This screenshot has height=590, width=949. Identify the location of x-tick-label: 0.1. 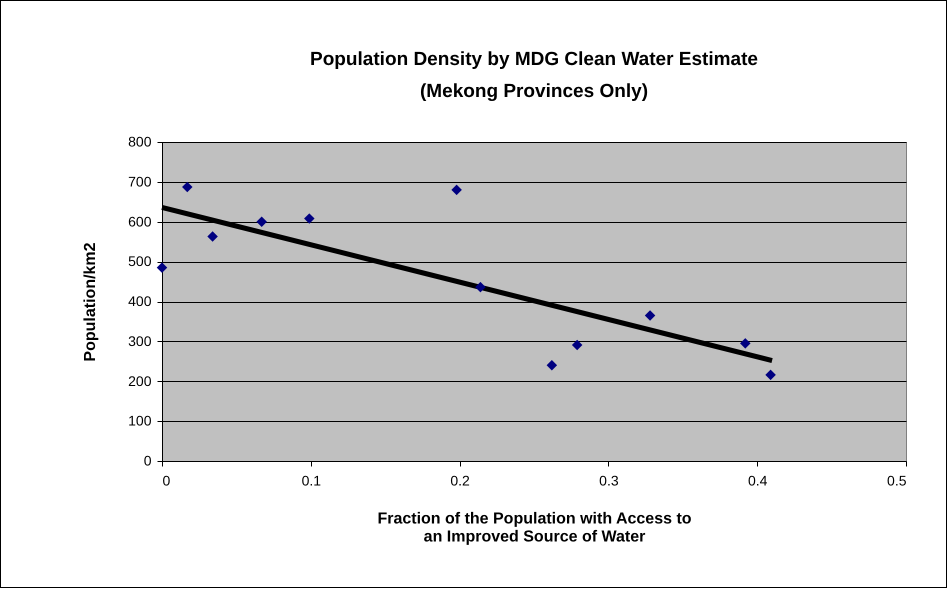
(312, 480).